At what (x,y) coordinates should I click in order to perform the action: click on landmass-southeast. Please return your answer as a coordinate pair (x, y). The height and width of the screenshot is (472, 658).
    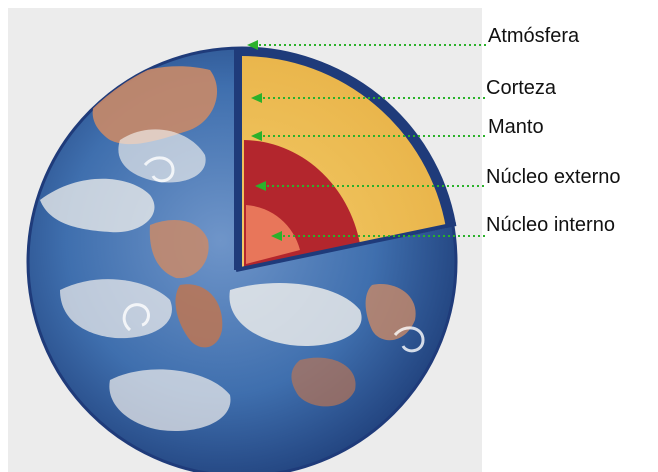
    Looking at the image, I should click on (323, 382).